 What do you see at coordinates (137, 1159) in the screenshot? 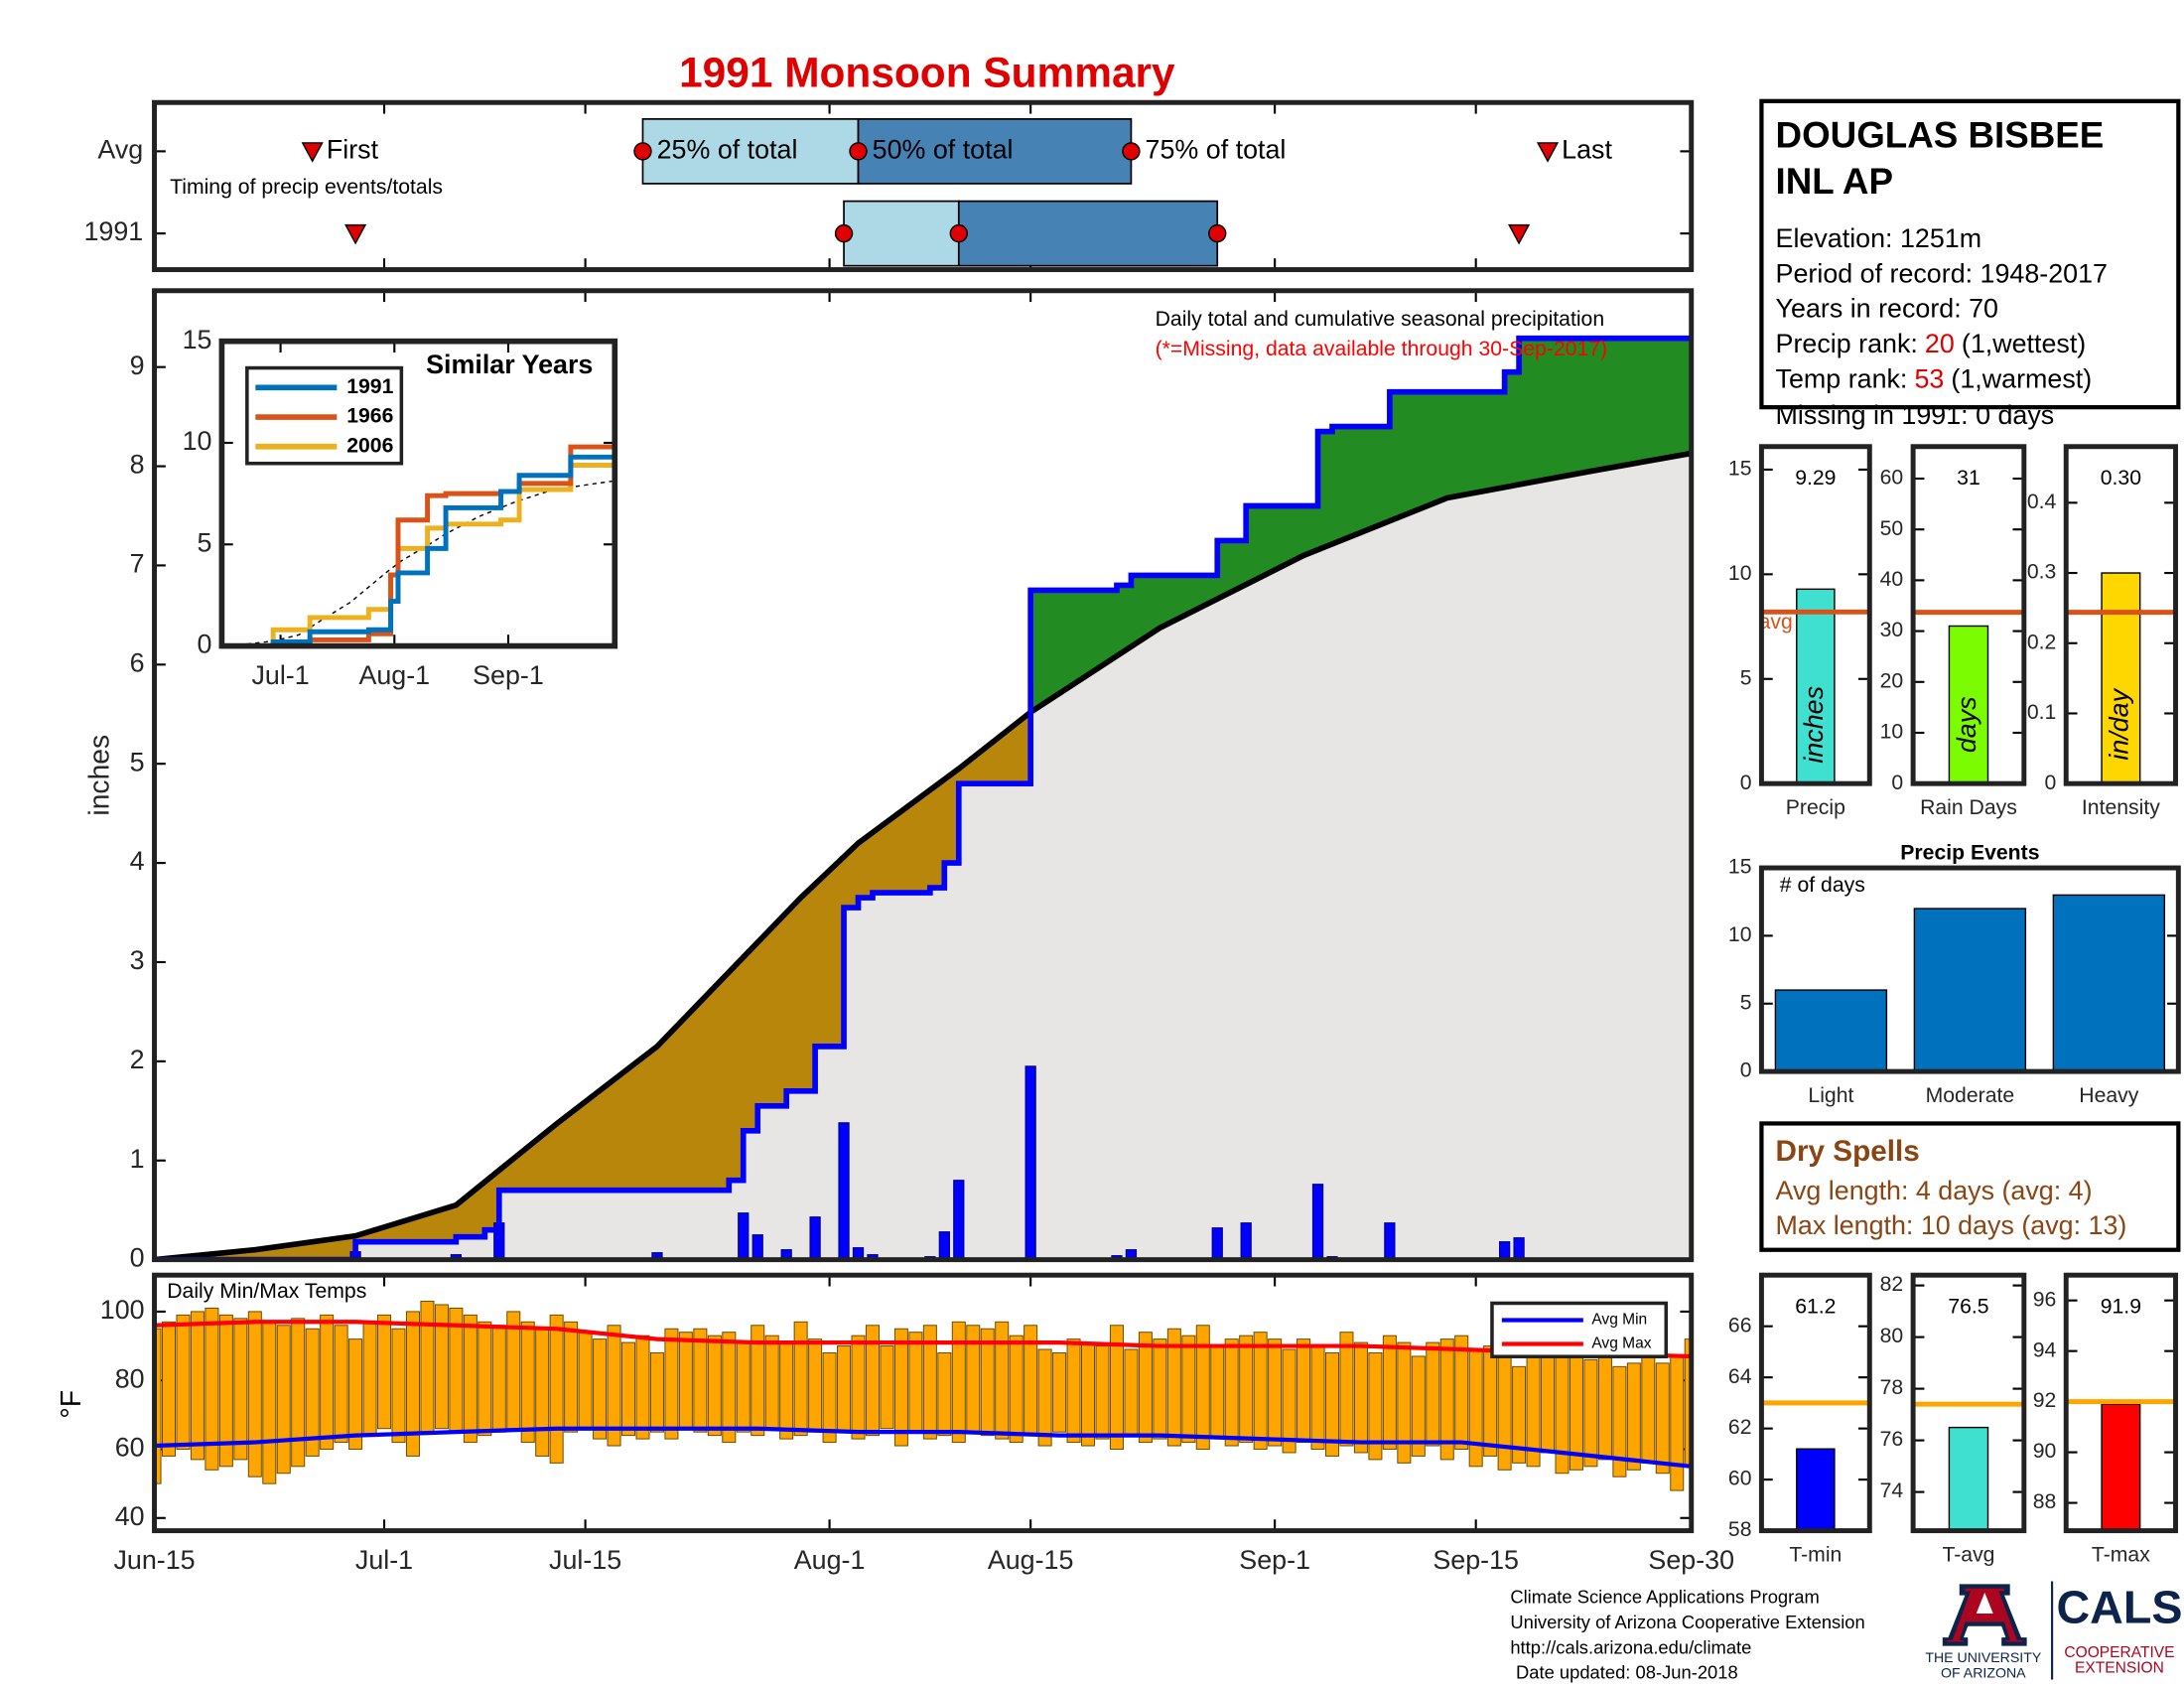
I see `y-tick-label: 1` at bounding box center [137, 1159].